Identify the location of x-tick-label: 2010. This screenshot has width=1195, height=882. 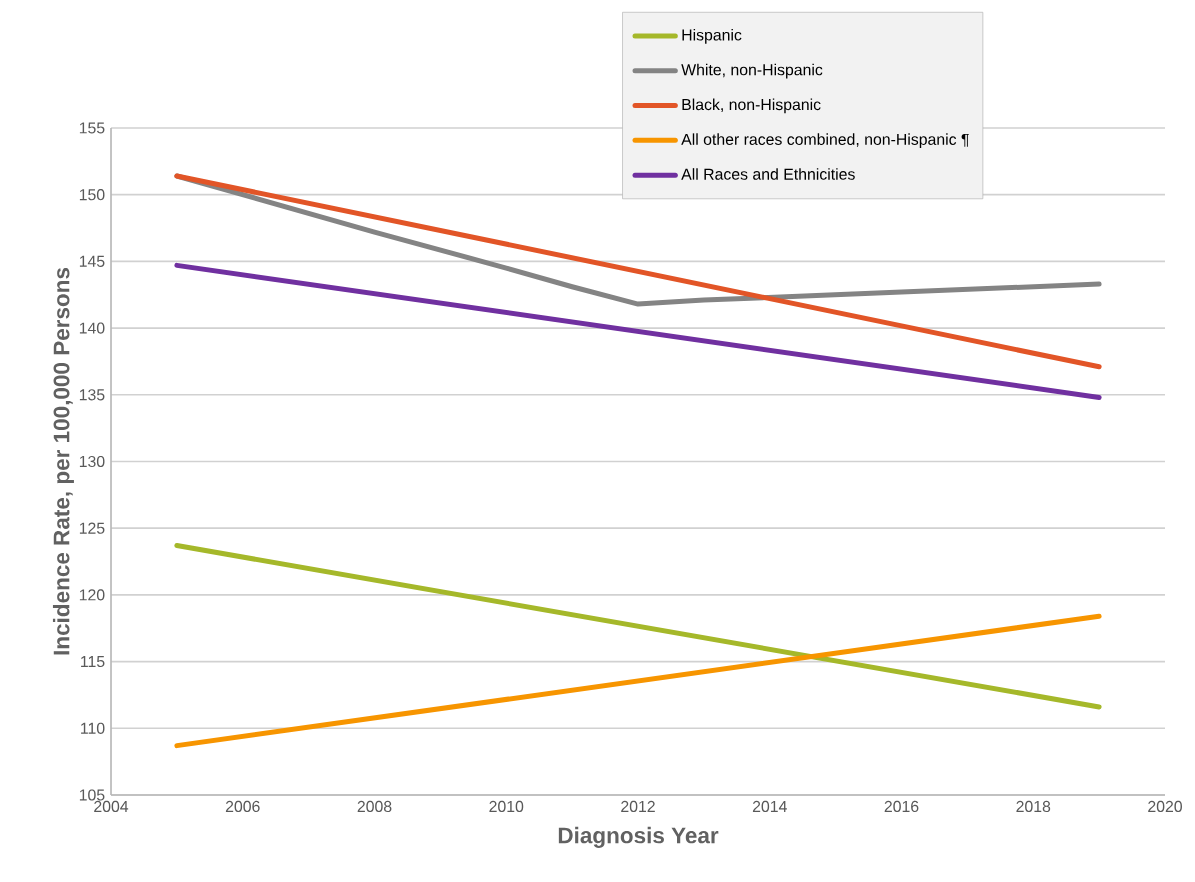
(506, 806).